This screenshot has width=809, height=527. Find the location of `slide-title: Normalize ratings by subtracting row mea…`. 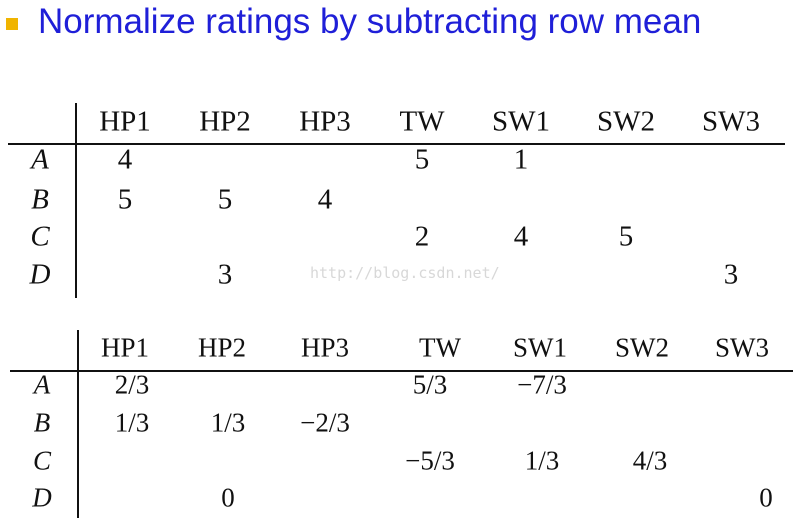

slide-title: Normalize ratings by subtracting row mea… is located at coordinates (370, 21).